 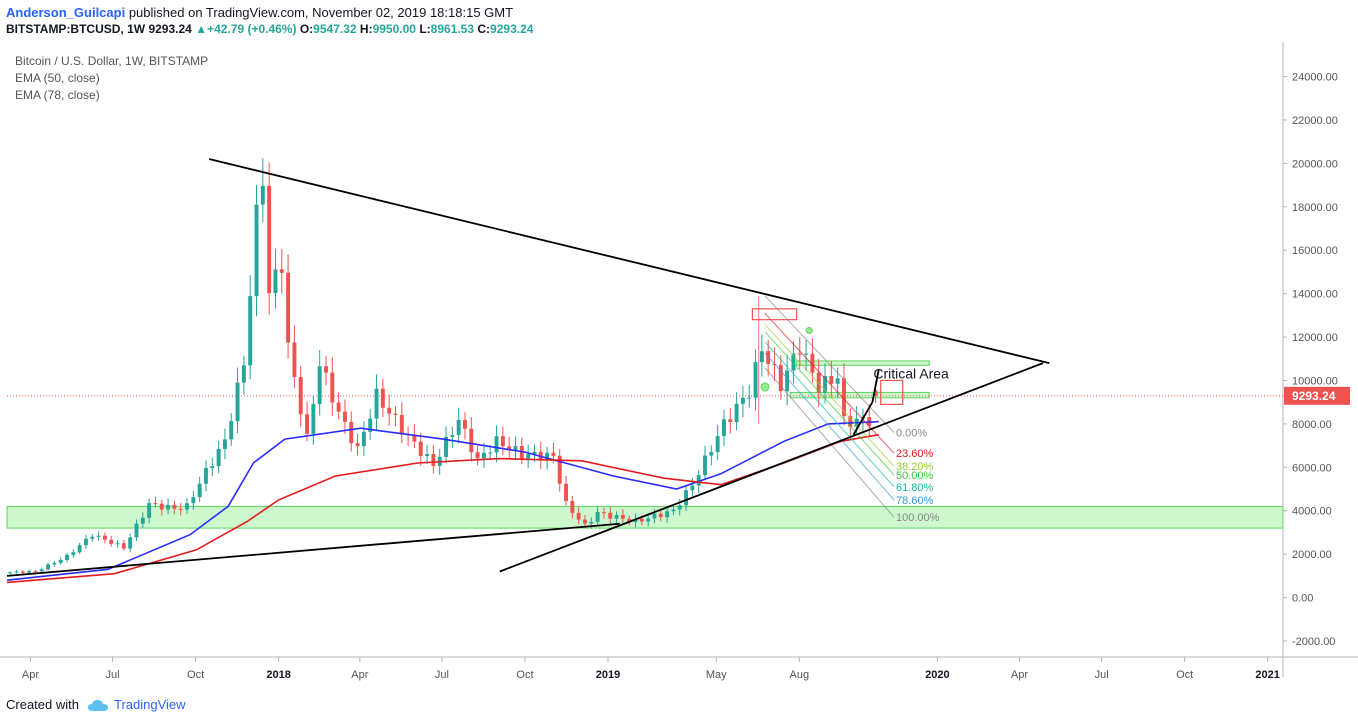 What do you see at coordinates (915, 501) in the screenshot?
I see `fib-level-label: 78.60%` at bounding box center [915, 501].